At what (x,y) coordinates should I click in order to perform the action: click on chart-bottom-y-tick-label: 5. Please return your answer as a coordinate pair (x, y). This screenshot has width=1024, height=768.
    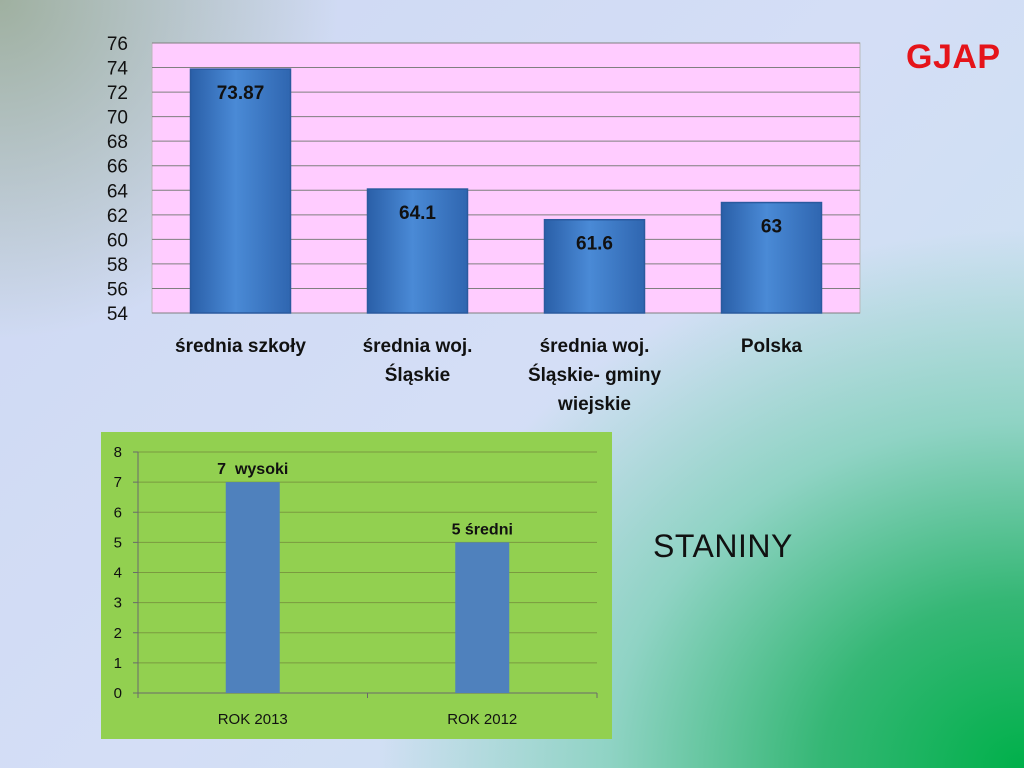
    Looking at the image, I should click on (118, 542).